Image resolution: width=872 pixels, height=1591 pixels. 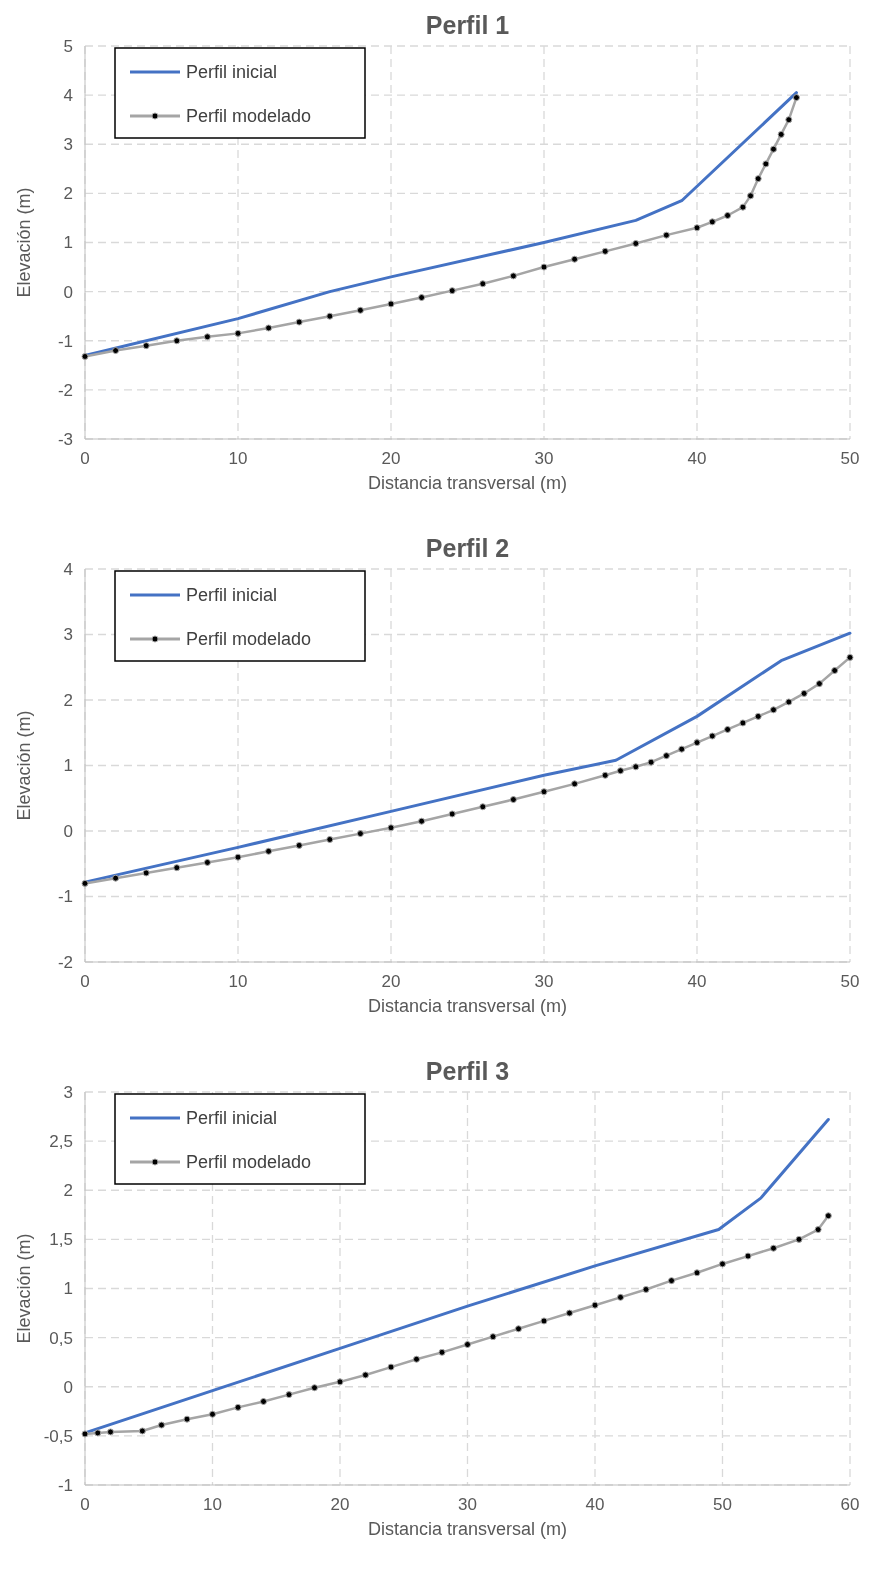 I want to click on y-tick-label: 1, so click(x=68, y=243).